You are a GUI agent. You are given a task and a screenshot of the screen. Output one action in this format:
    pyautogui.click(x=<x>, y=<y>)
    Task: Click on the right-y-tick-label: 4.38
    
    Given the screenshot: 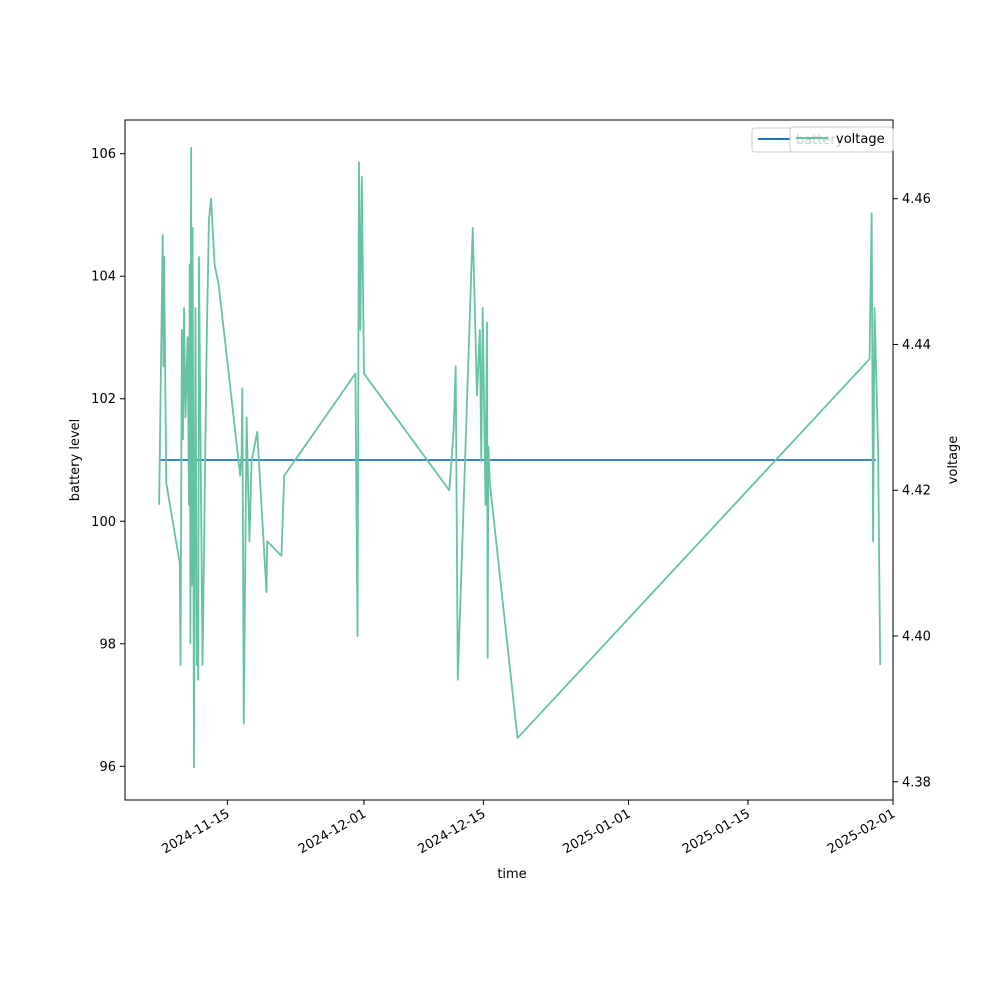 What is the action you would take?
    pyautogui.click(x=916, y=782)
    